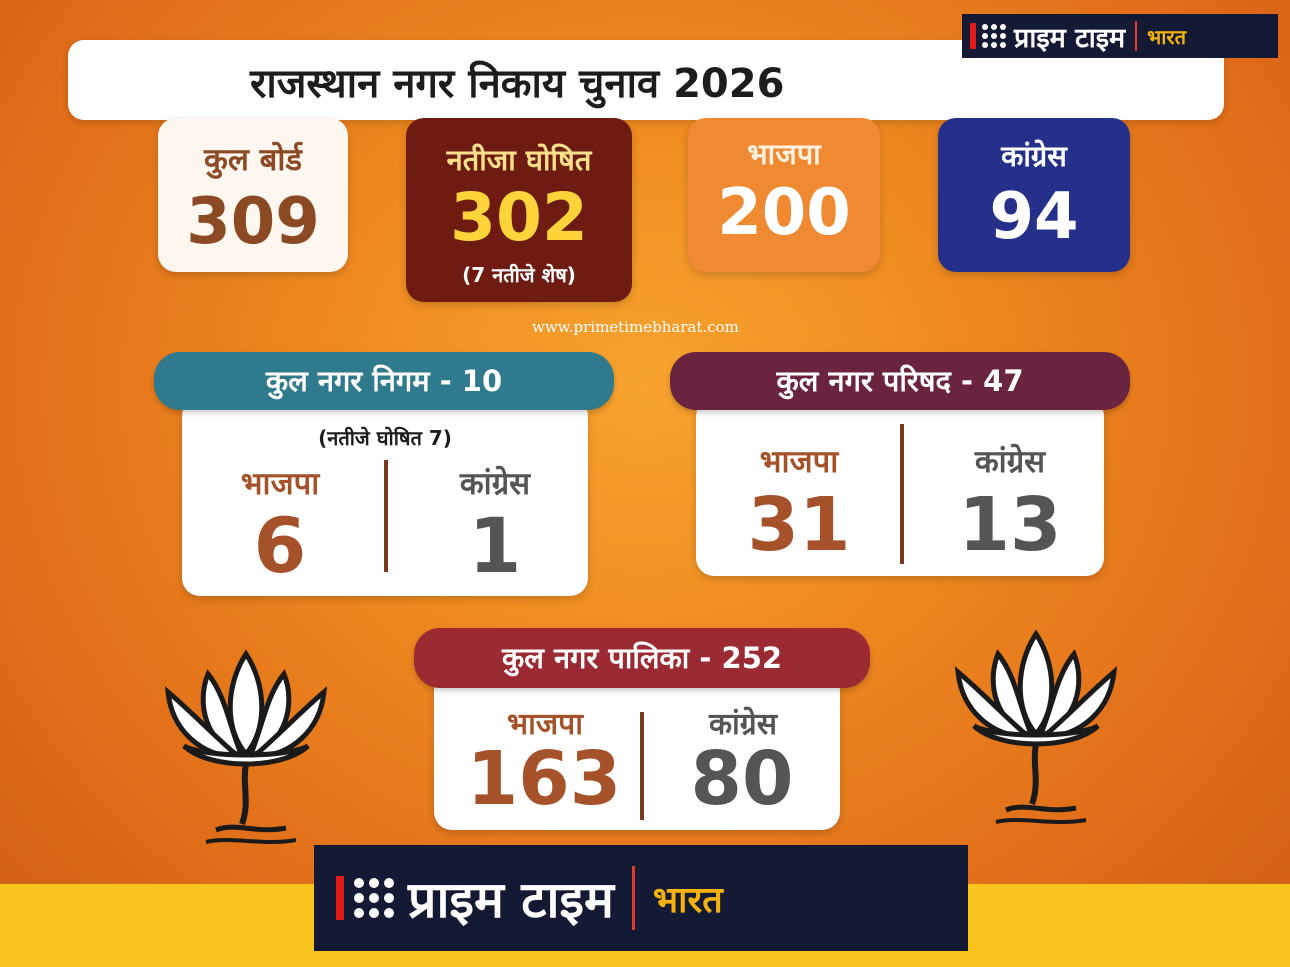 This screenshot has width=1290, height=967. I want to click on congress-total-card: कांग्रेस 94, so click(1034, 195).